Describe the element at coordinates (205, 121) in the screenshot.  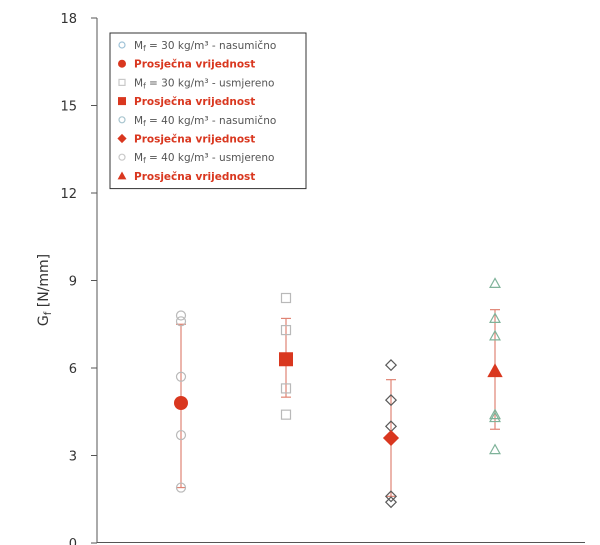
I see `legend-label: Mf = 40 kg/m³ - nasumično` at that location.